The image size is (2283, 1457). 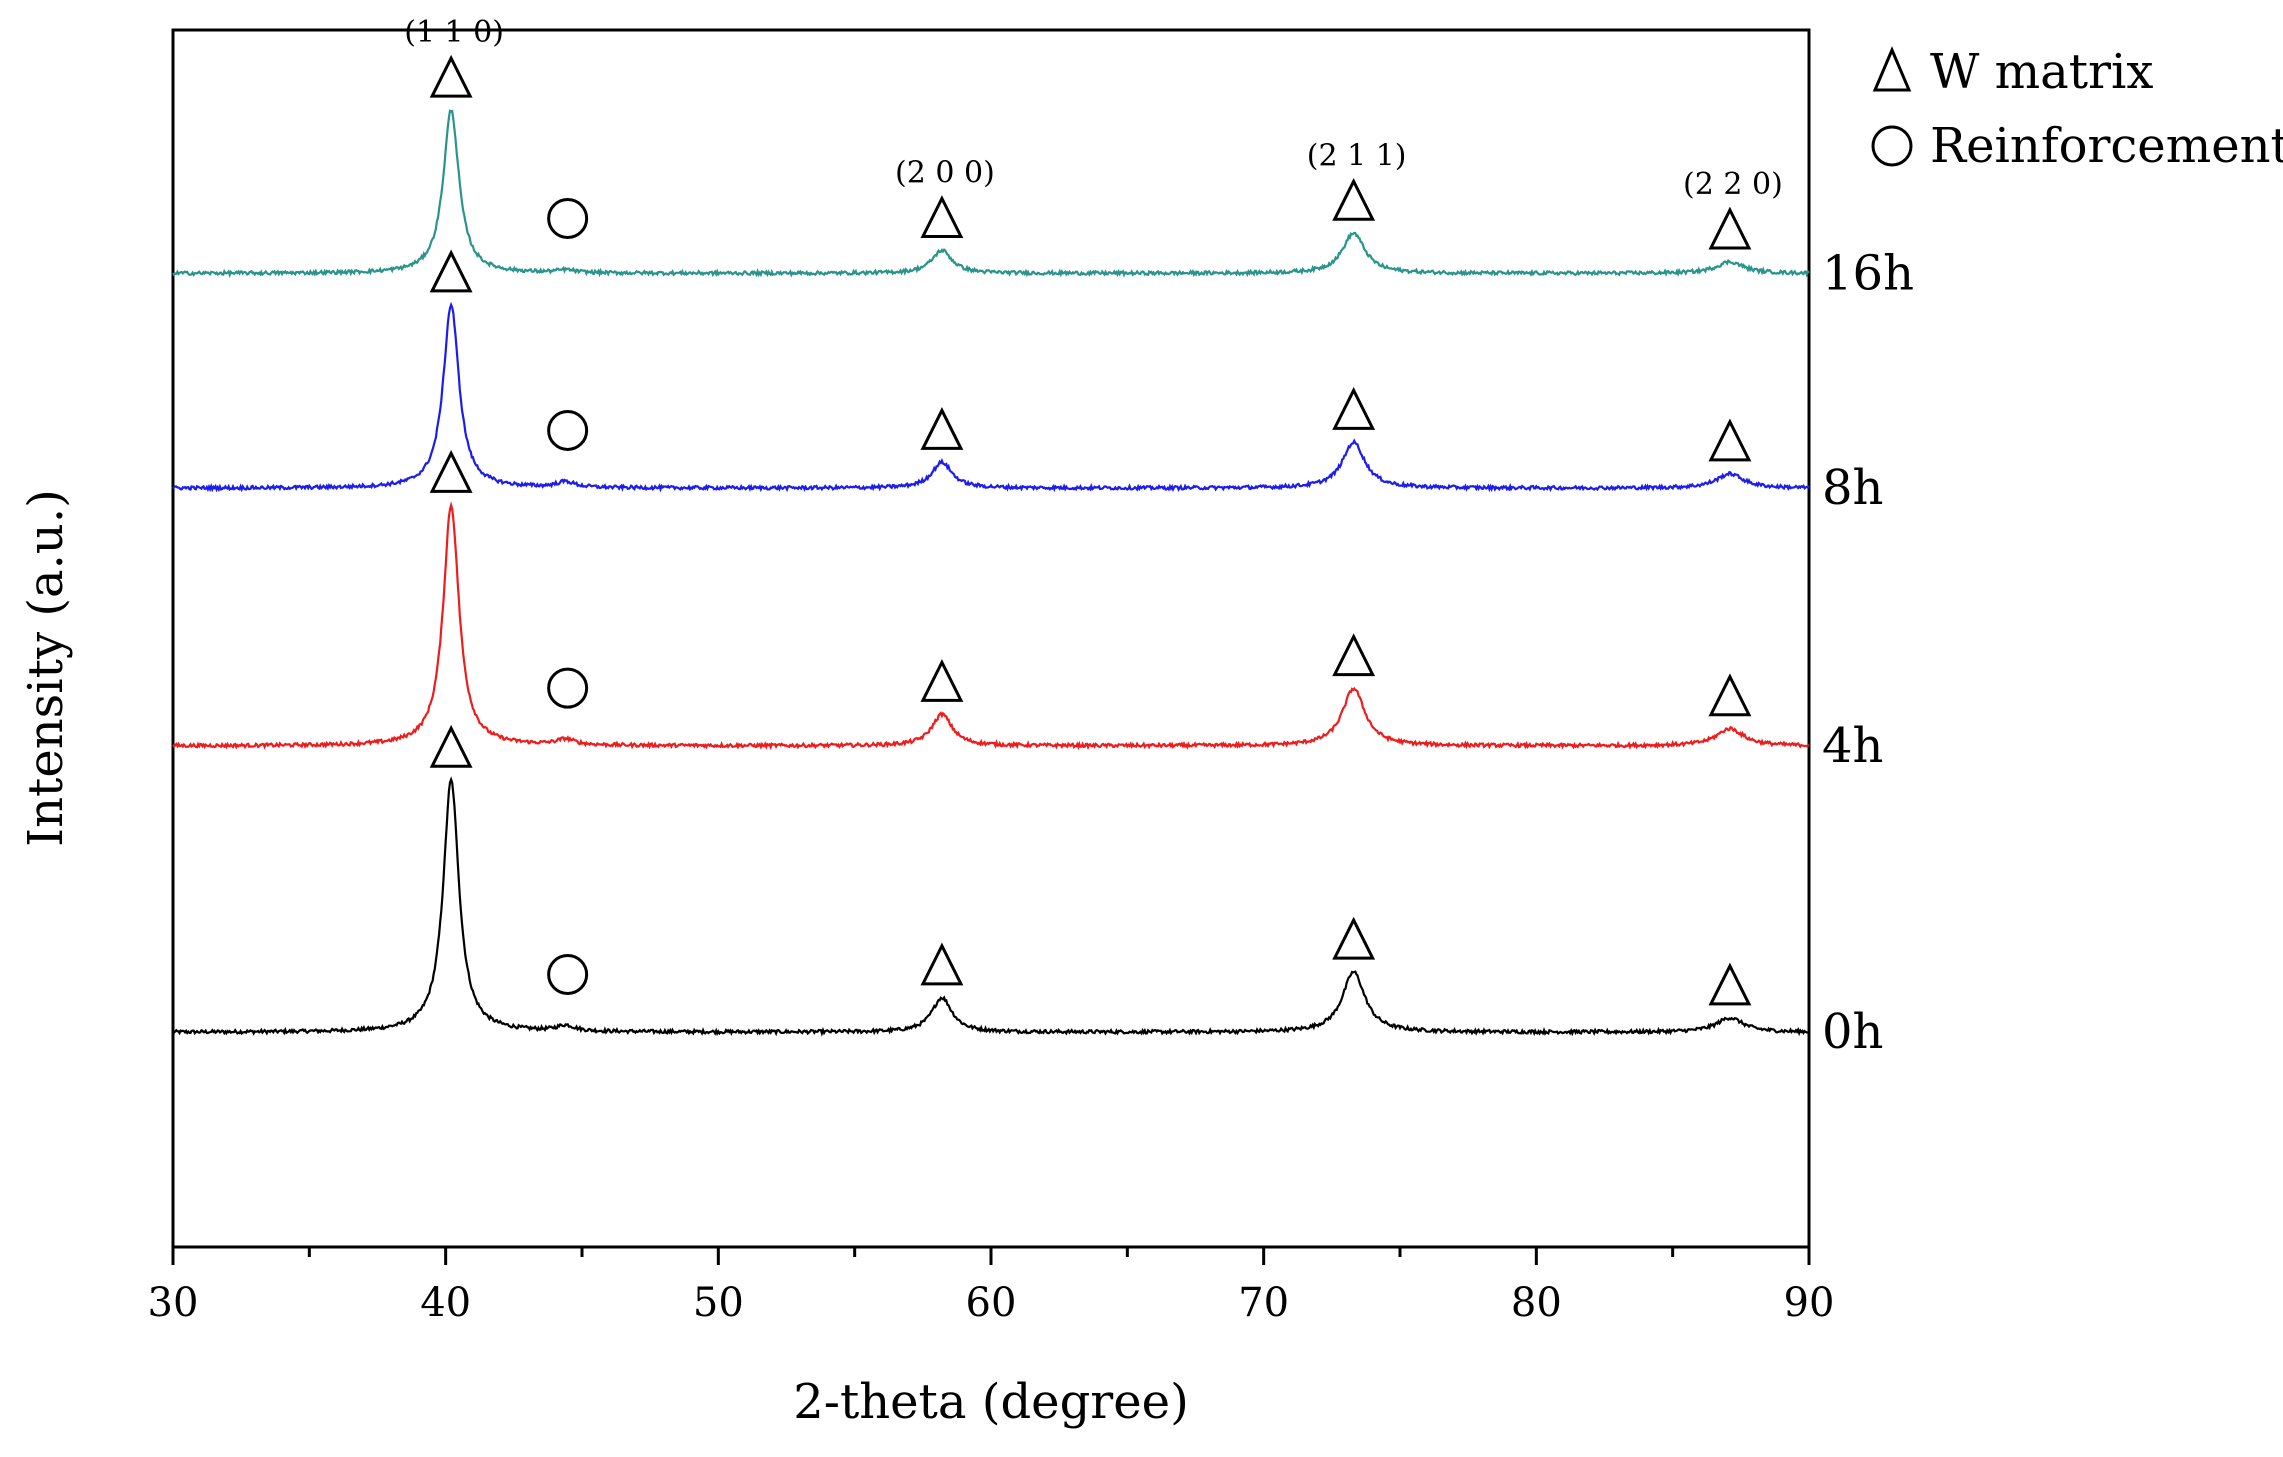 What do you see at coordinates (1852, 1032) in the screenshot?
I see `series-label-0h: 0h` at bounding box center [1852, 1032].